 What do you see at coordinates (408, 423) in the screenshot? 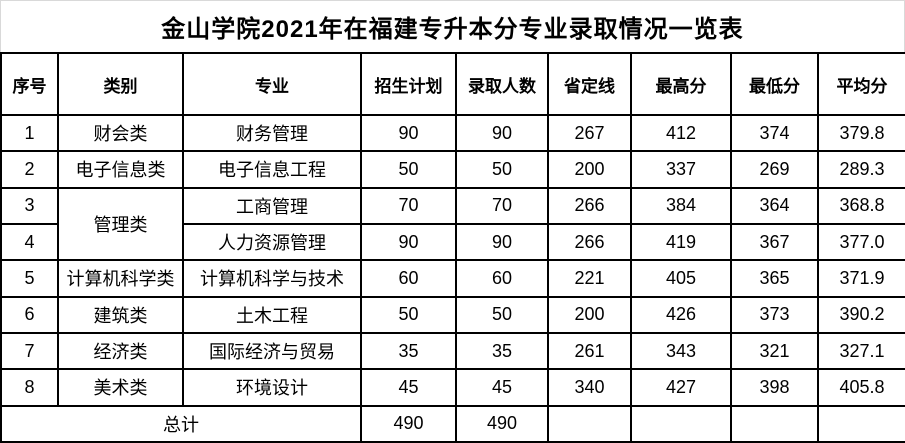
I see `total-plan: 490` at bounding box center [408, 423].